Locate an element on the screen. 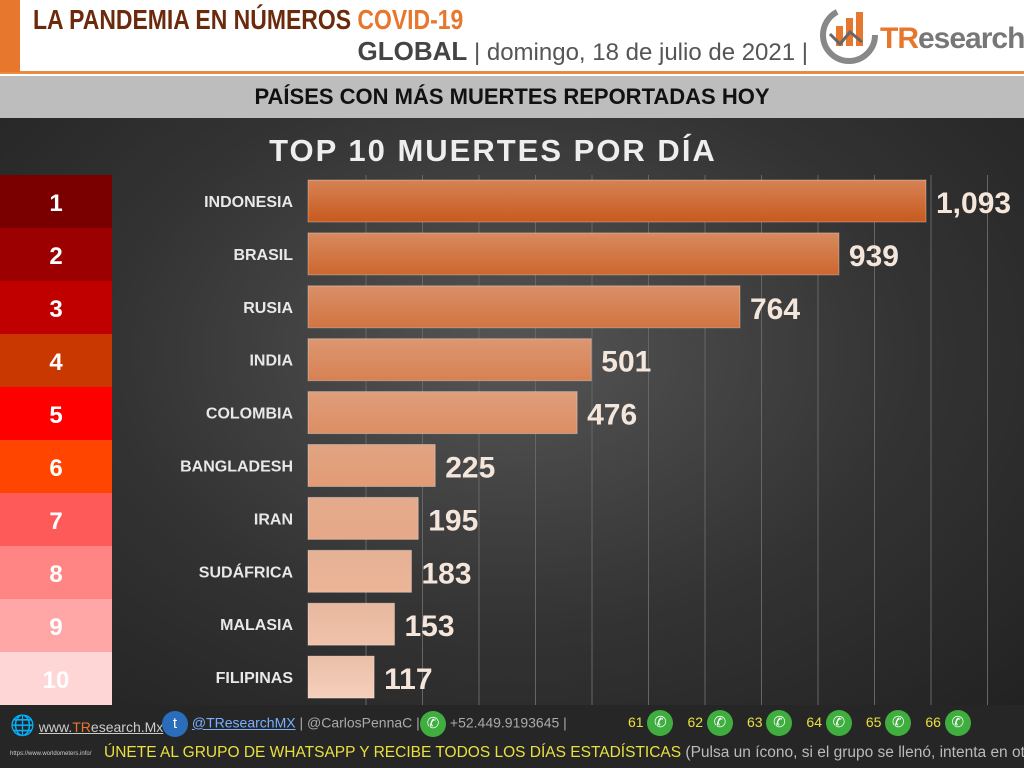 The height and width of the screenshot is (768, 1024). rank-label: 3 is located at coordinates (55, 309).